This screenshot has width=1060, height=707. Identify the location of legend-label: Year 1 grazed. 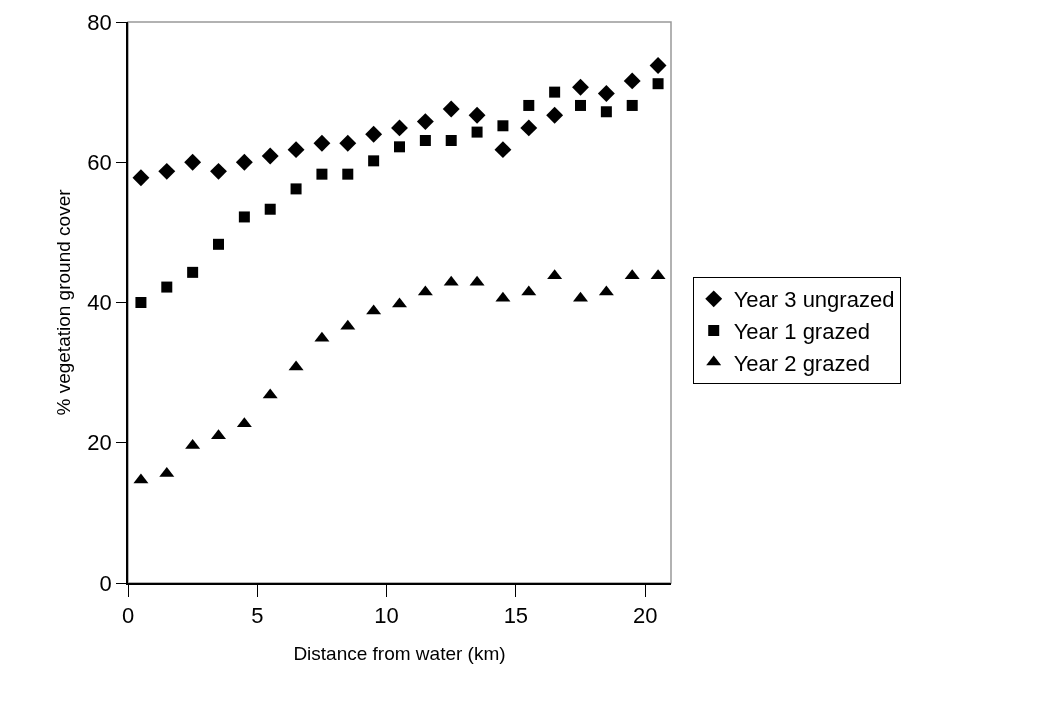
(801, 332).